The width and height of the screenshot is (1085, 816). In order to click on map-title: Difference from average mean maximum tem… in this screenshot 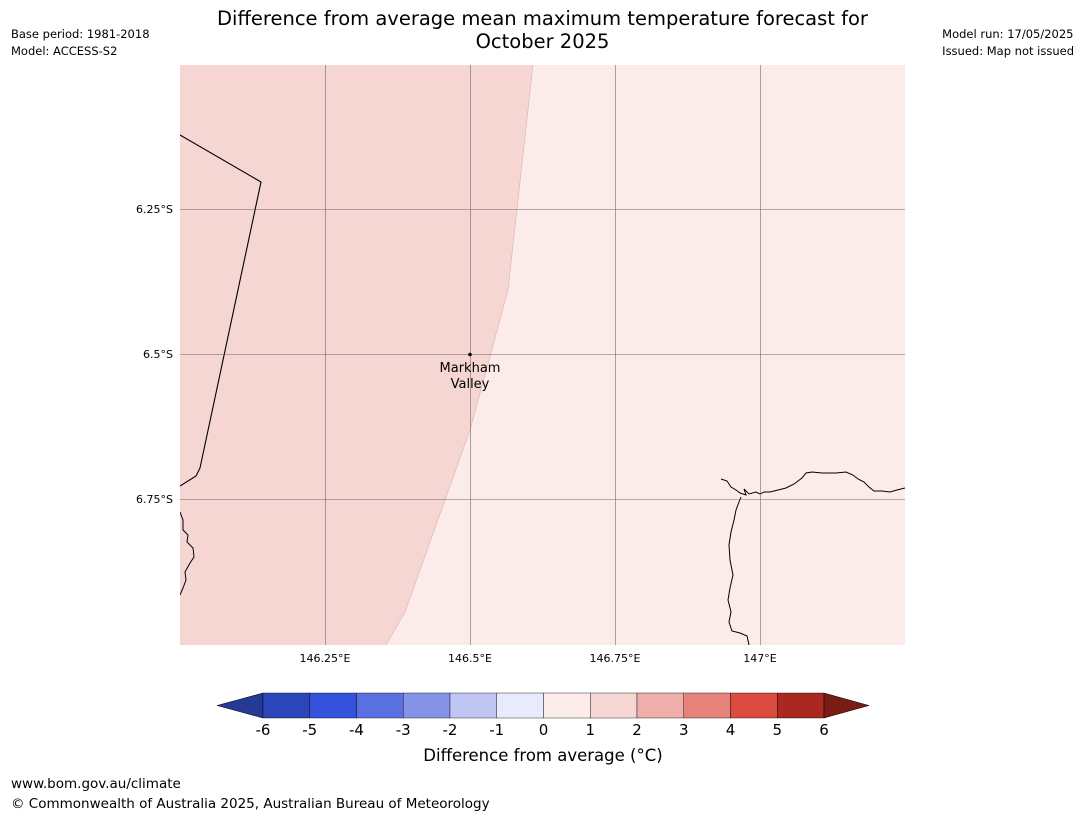, I will do `click(542, 30)`.